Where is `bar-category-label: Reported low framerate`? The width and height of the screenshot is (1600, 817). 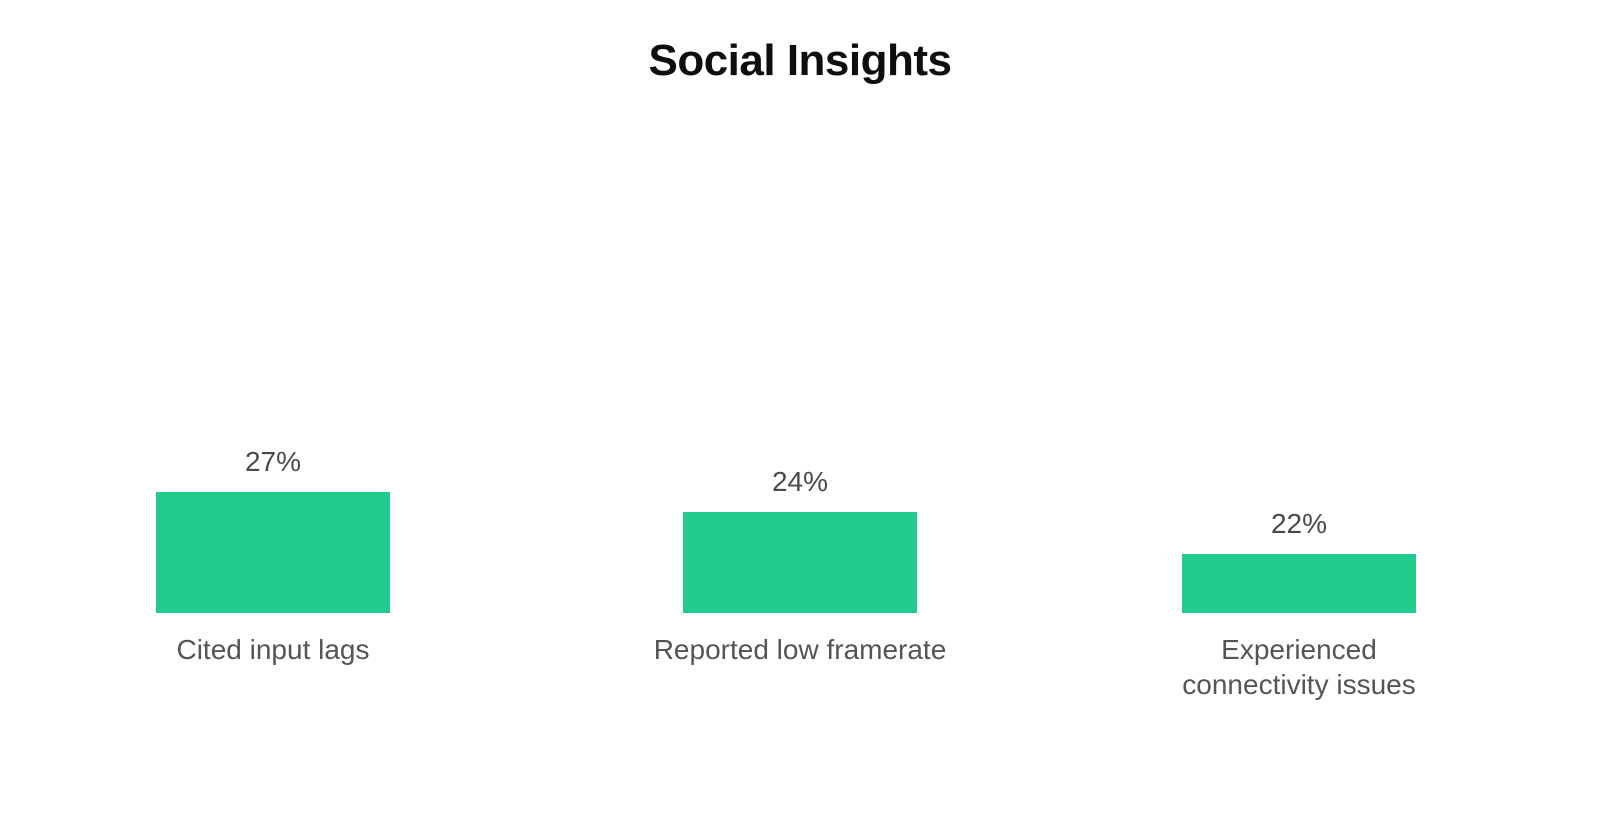 bar-category-label: Reported low framerate is located at coordinates (800, 649).